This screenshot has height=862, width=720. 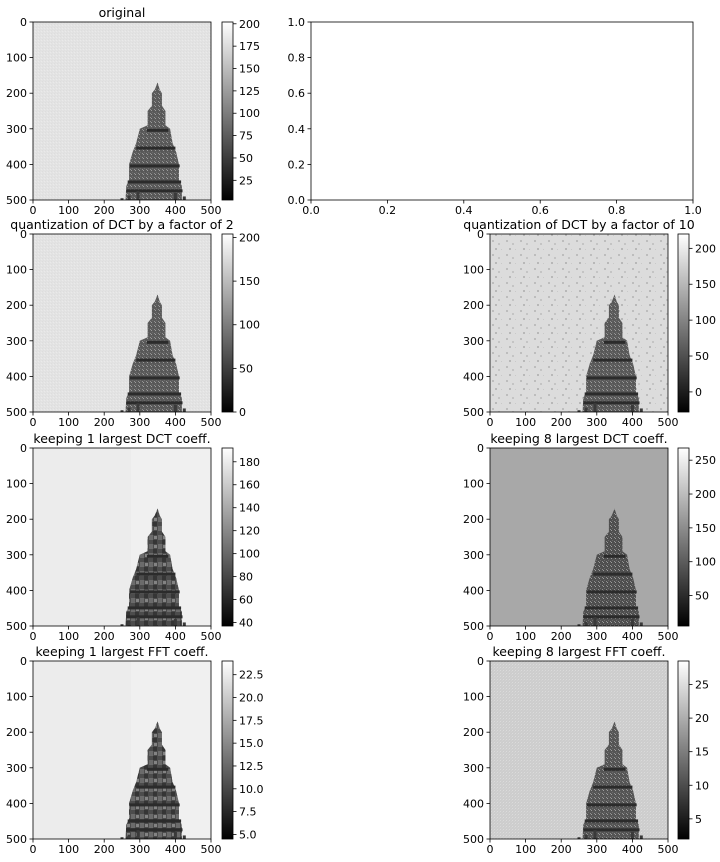 I want to click on colorbar-tick-label: 250, so click(x=705, y=460).